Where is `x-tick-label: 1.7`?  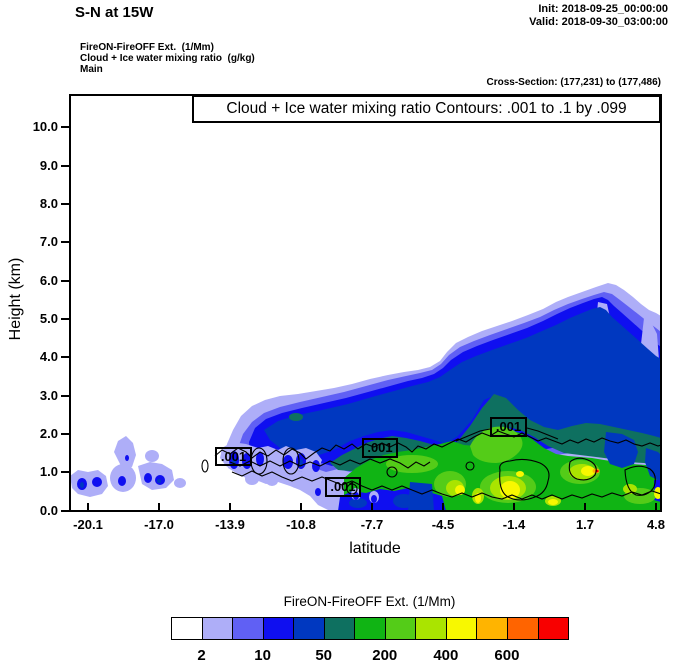 x-tick-label: 1.7 is located at coordinates (585, 524).